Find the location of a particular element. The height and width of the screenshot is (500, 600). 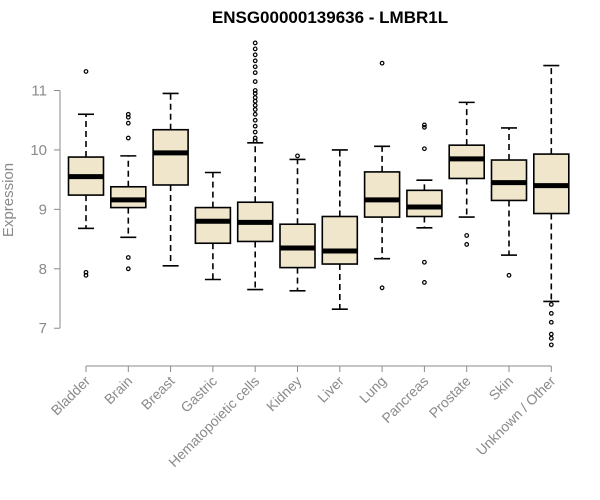

x-tick-label: Prostate is located at coordinates (450, 397).